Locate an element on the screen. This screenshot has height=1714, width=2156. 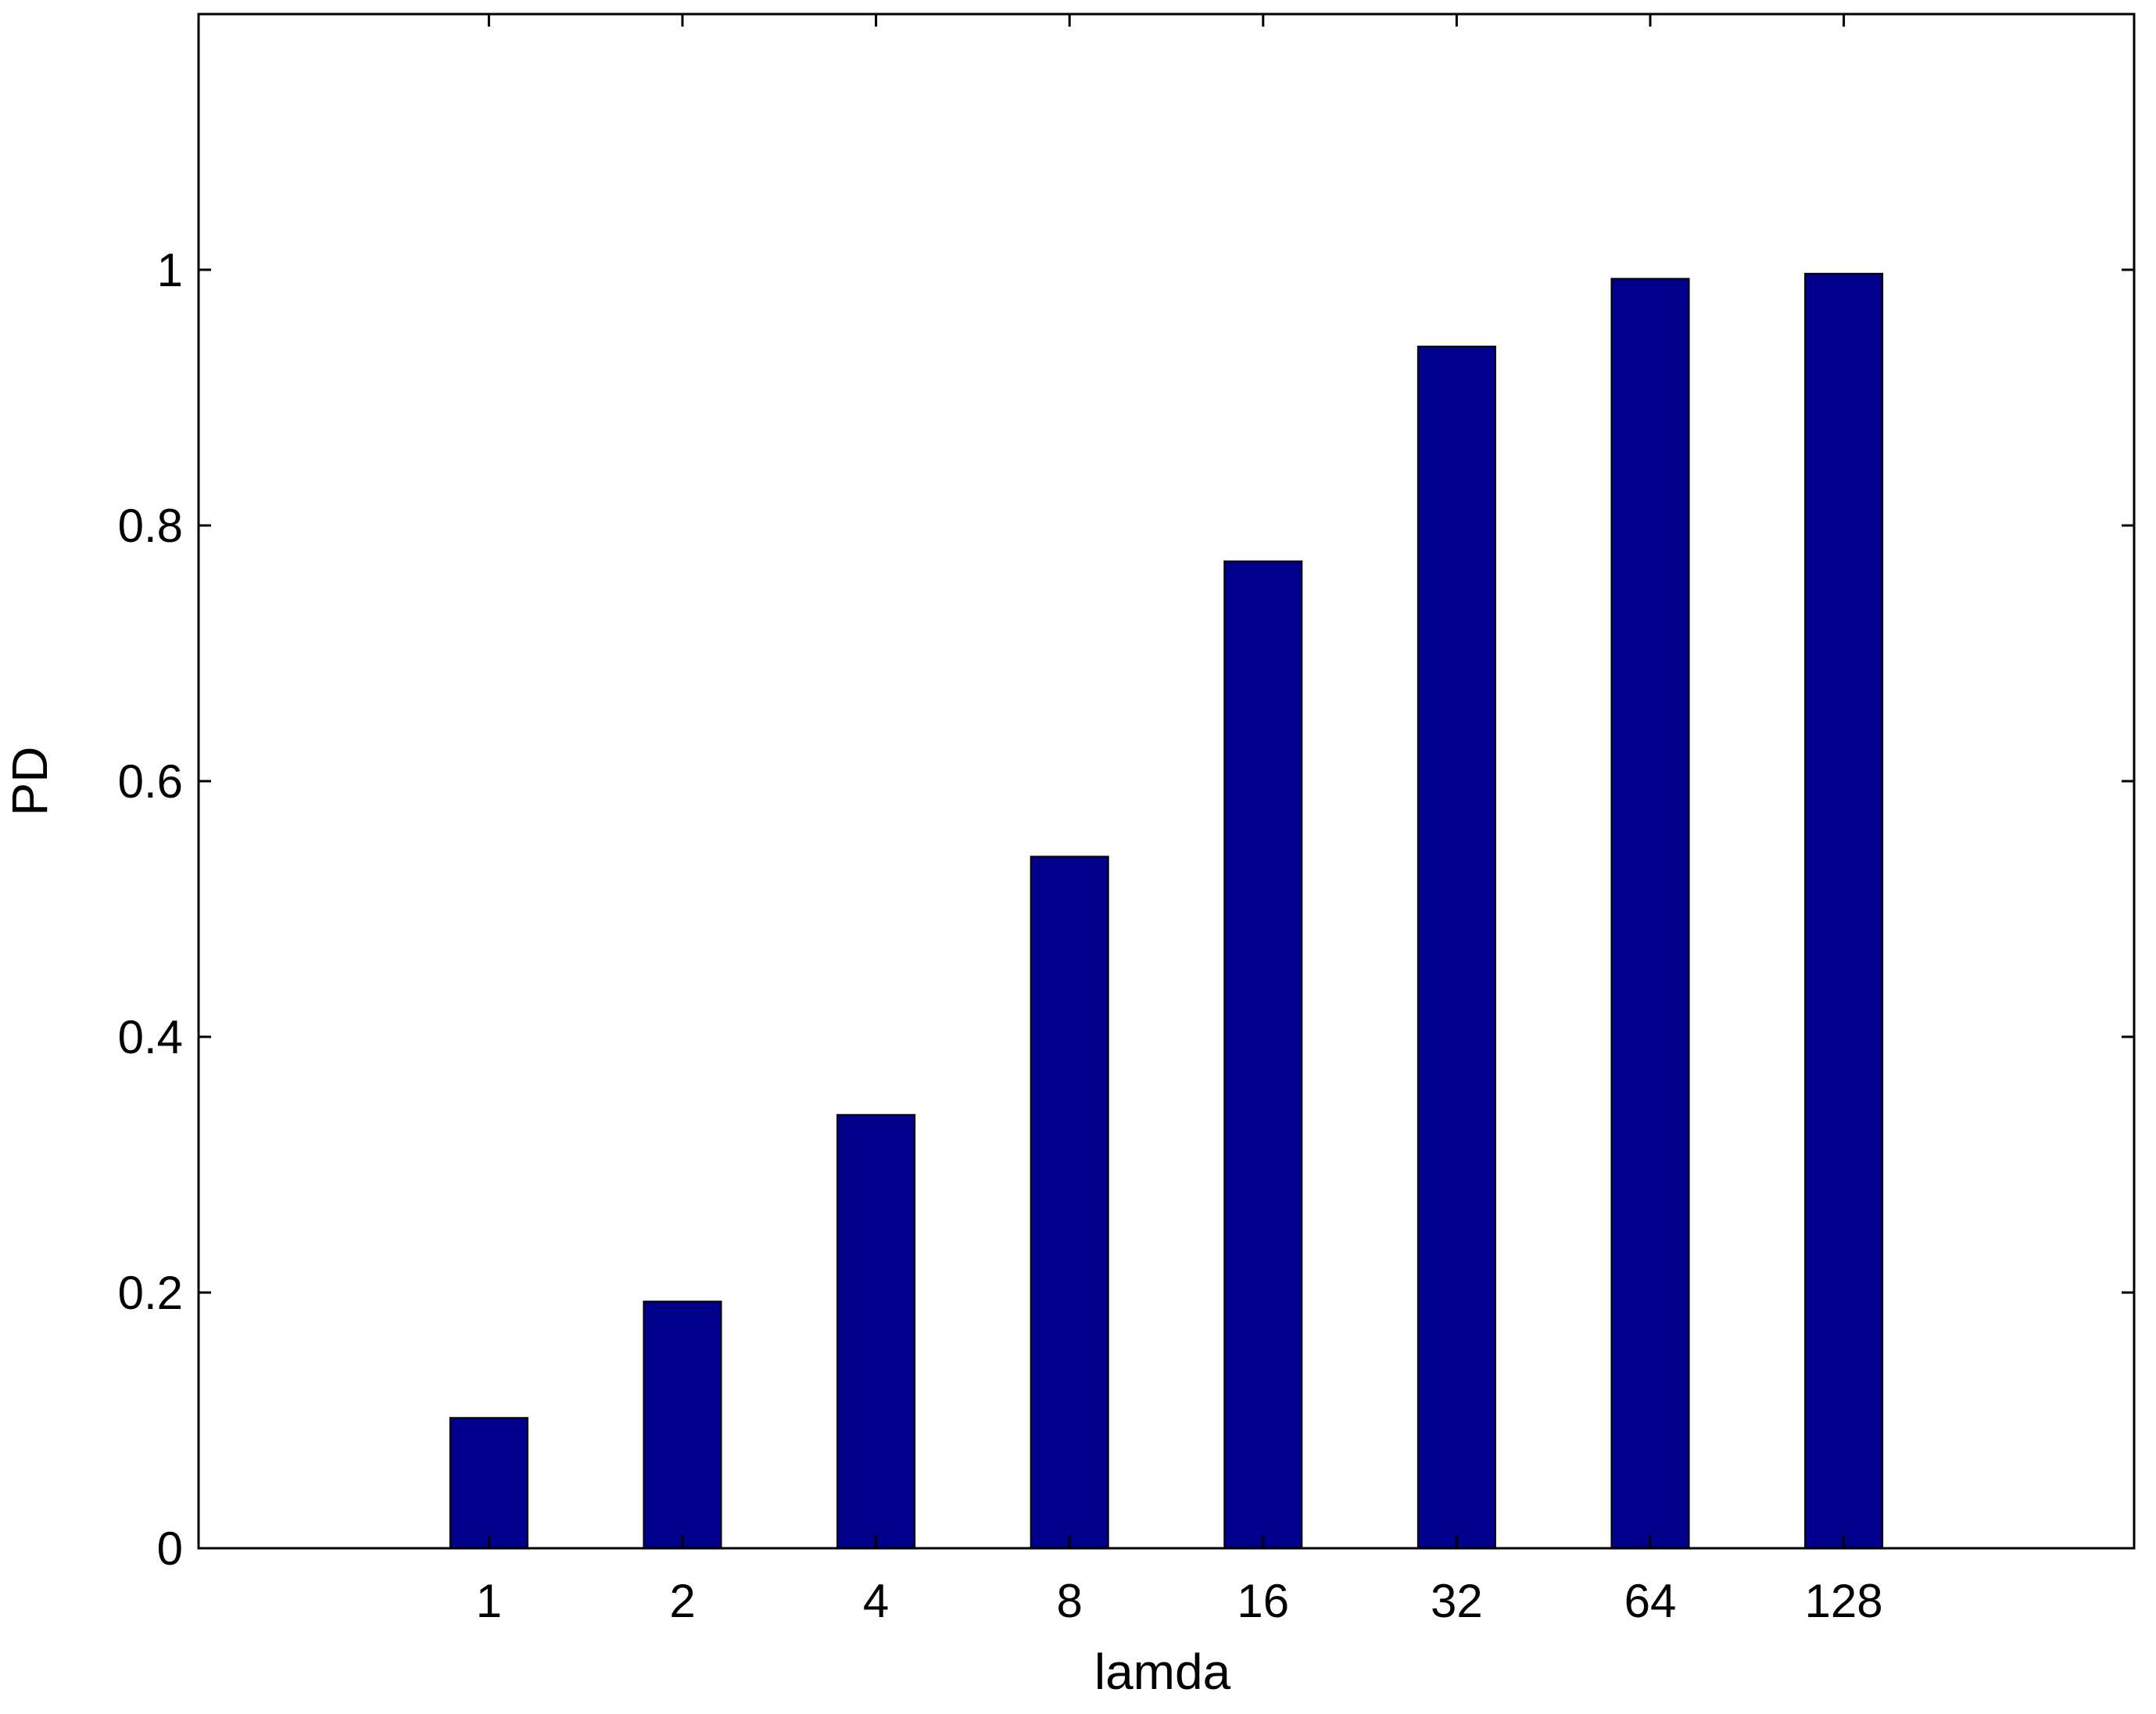
x-tick-label-32: 32 is located at coordinates (1457, 1601).